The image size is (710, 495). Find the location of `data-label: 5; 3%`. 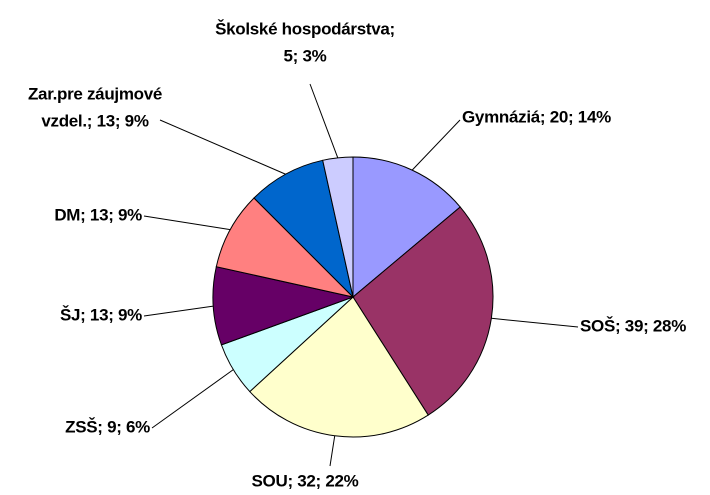

data-label: 5; 3% is located at coordinates (305, 55).